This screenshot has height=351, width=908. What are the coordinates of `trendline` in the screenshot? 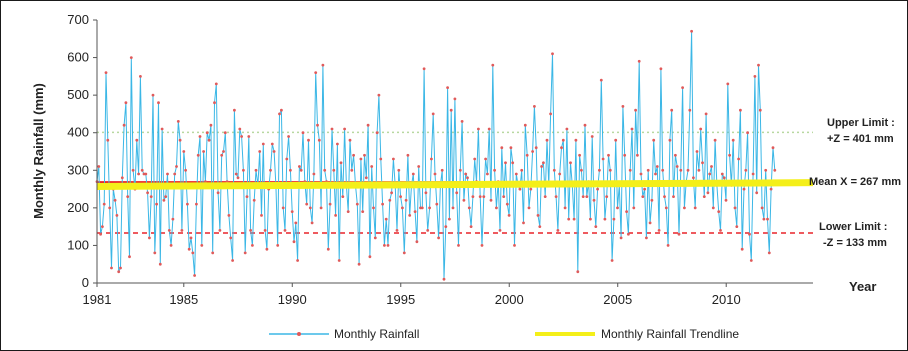 It's located at (455, 184).